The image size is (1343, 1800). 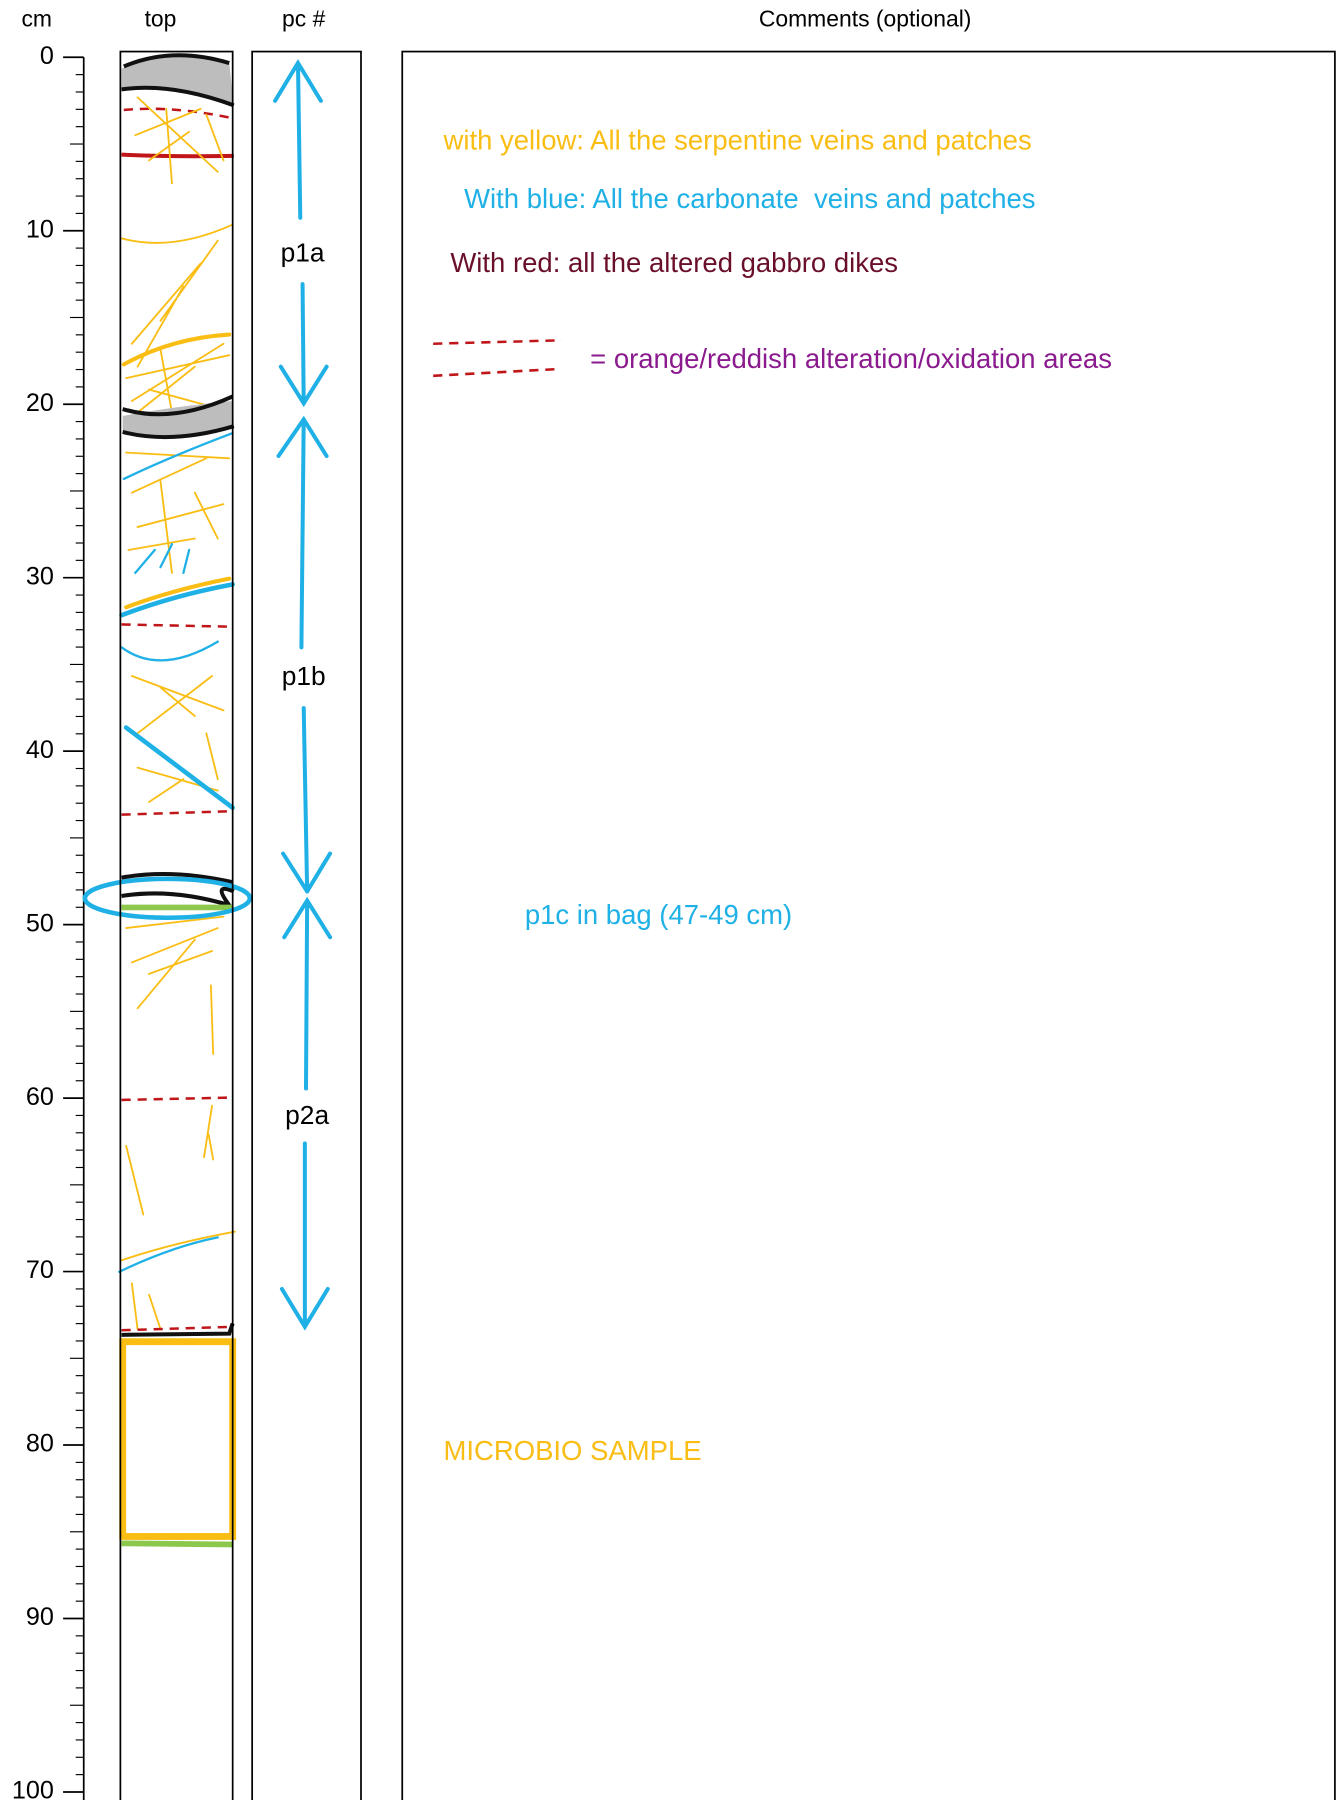 I want to click on core-drawing, so click(x=167, y=800).